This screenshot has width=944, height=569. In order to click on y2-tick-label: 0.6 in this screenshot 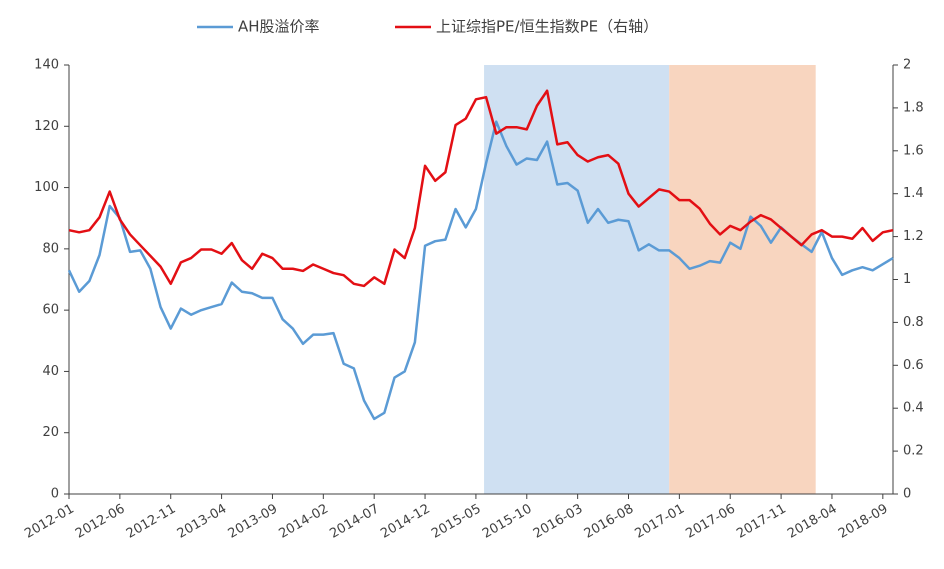, I will do `click(913, 365)`.